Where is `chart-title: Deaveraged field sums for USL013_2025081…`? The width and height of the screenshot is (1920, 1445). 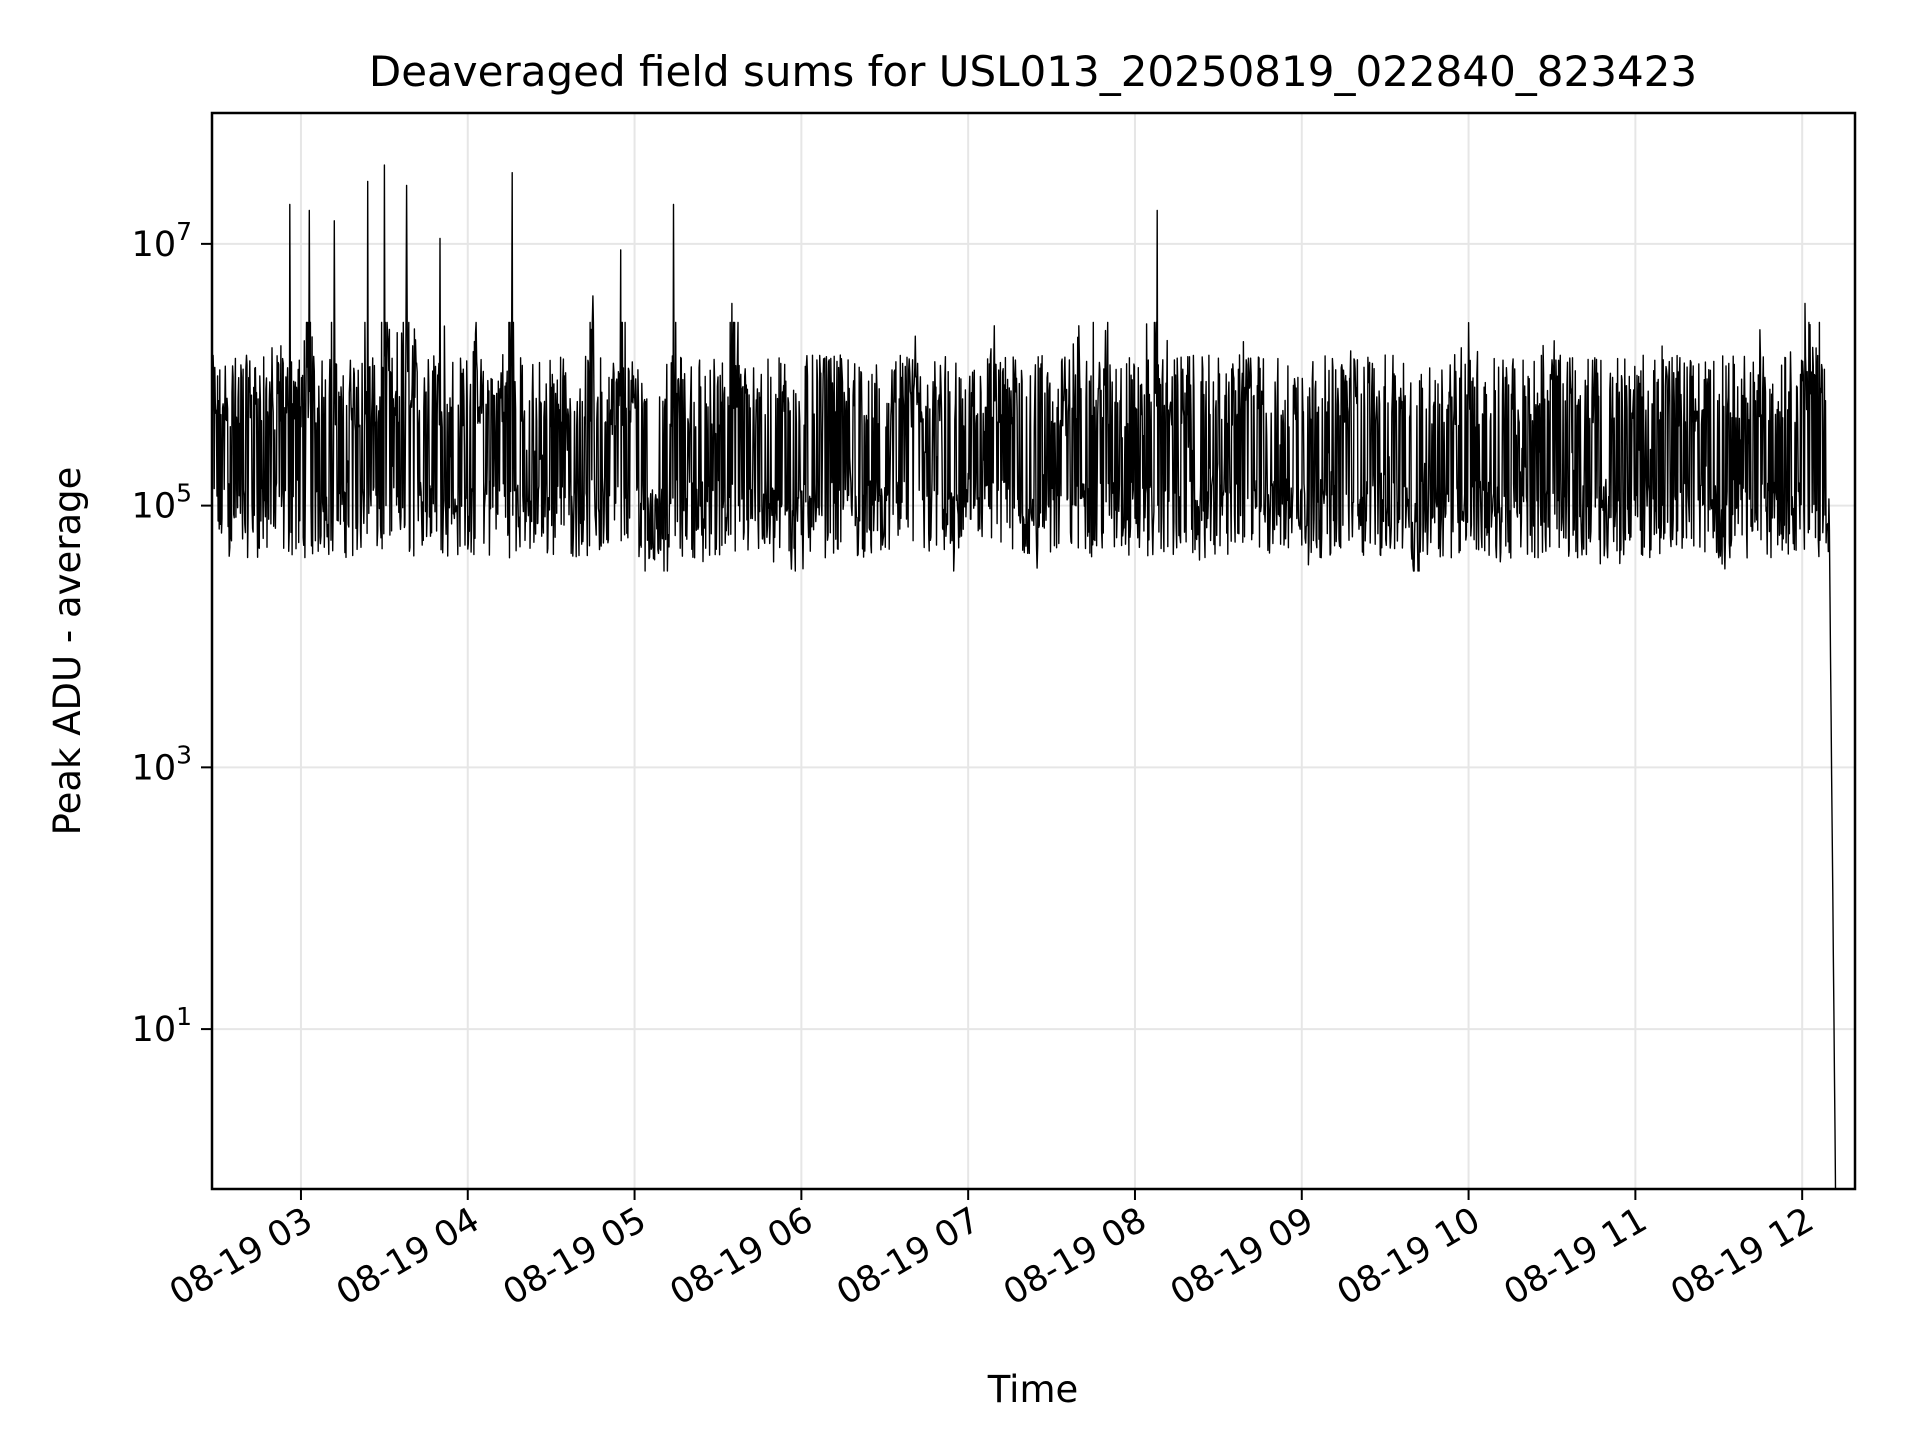
chart-title: Deaveraged field sums for USL013_2025081… is located at coordinates (1033, 71).